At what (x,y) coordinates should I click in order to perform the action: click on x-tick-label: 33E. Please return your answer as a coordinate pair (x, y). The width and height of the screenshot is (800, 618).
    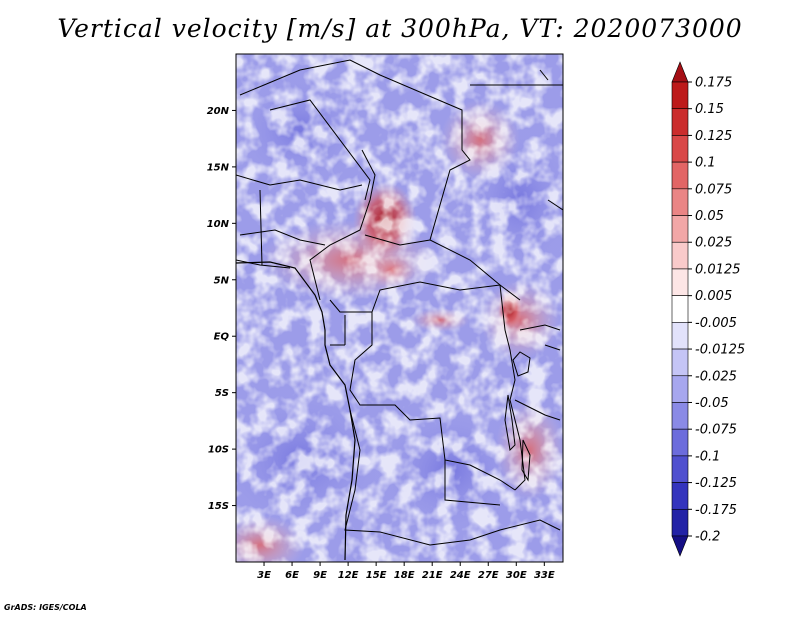
    Looking at the image, I should click on (544, 575).